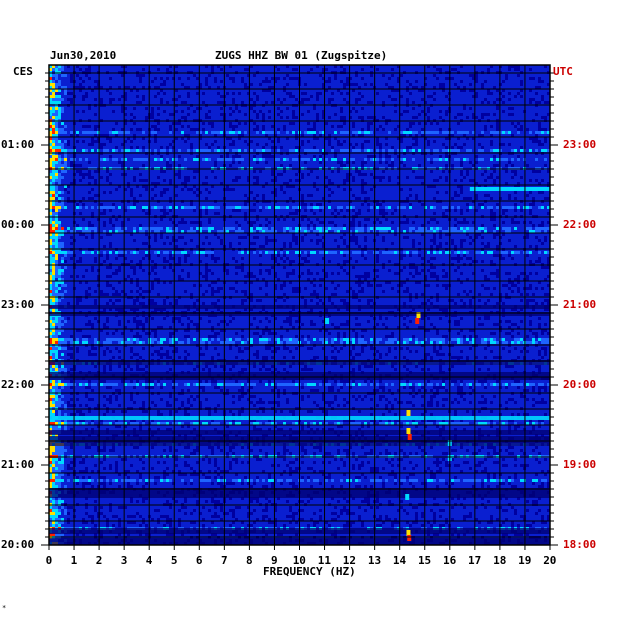  I want to click on x-tick-label: 7, so click(224, 560).